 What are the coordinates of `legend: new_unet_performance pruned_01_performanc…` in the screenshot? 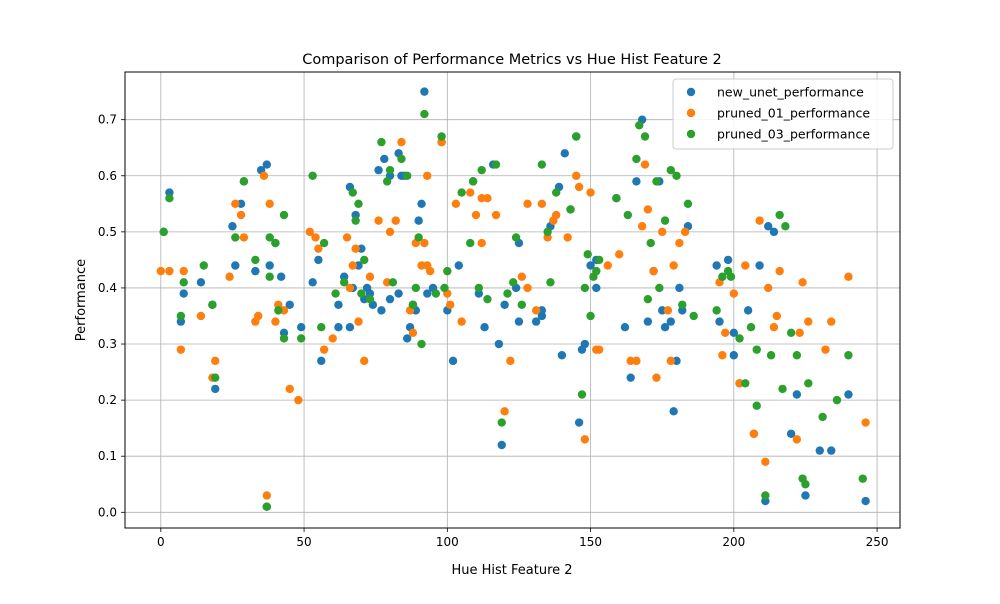 It's located at (783, 114).